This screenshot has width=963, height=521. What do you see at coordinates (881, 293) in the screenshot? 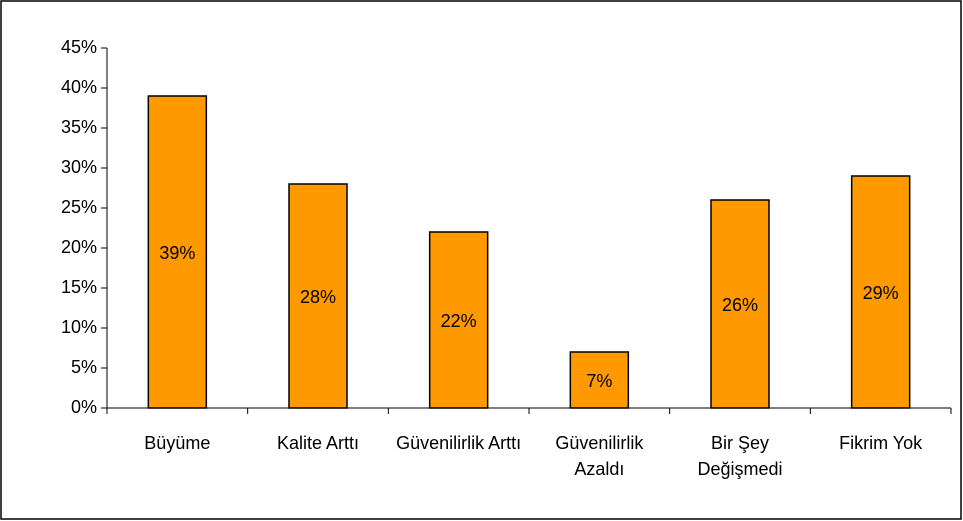
I see `data-label: 29%` at bounding box center [881, 293].